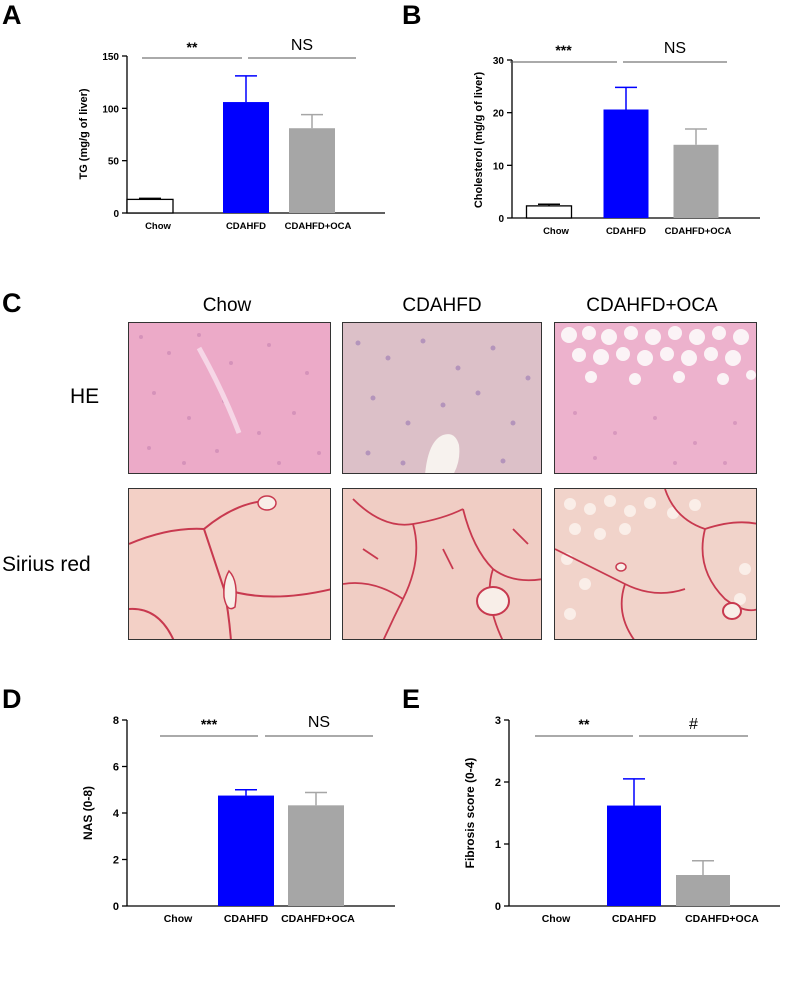 This screenshot has width=787, height=983. Describe the element at coordinates (88, 813) in the screenshot. I see `y-axis-label-d: NAS (0-8)` at that location.